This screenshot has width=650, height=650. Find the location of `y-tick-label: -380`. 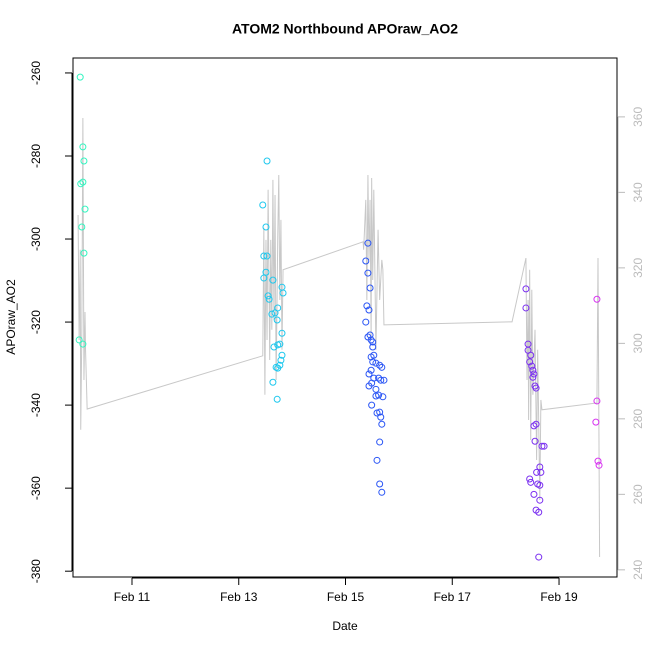

y-tick-label: -380 is located at coordinates (36, 571).